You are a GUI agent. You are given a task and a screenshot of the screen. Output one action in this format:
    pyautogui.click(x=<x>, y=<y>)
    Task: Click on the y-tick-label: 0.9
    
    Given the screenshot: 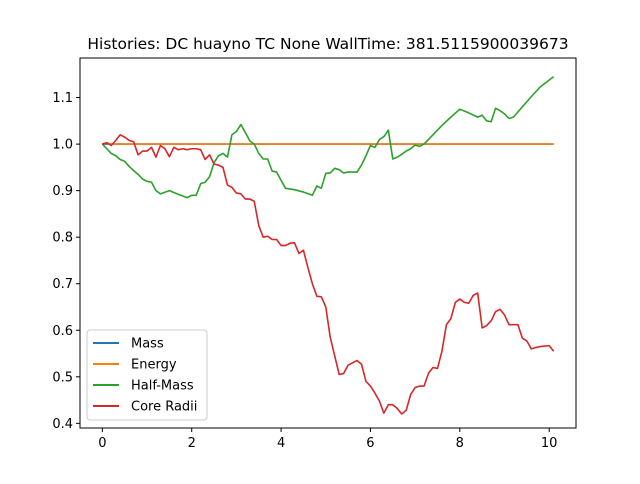 What is the action you would take?
    pyautogui.click(x=62, y=191)
    